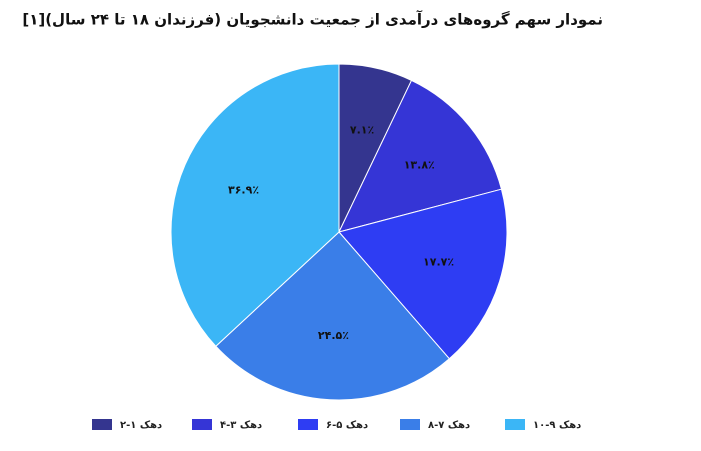 The image size is (701, 451). Describe the element at coordinates (141, 425) in the screenshot. I see `legend-label: دهک ۱-۲` at that location.